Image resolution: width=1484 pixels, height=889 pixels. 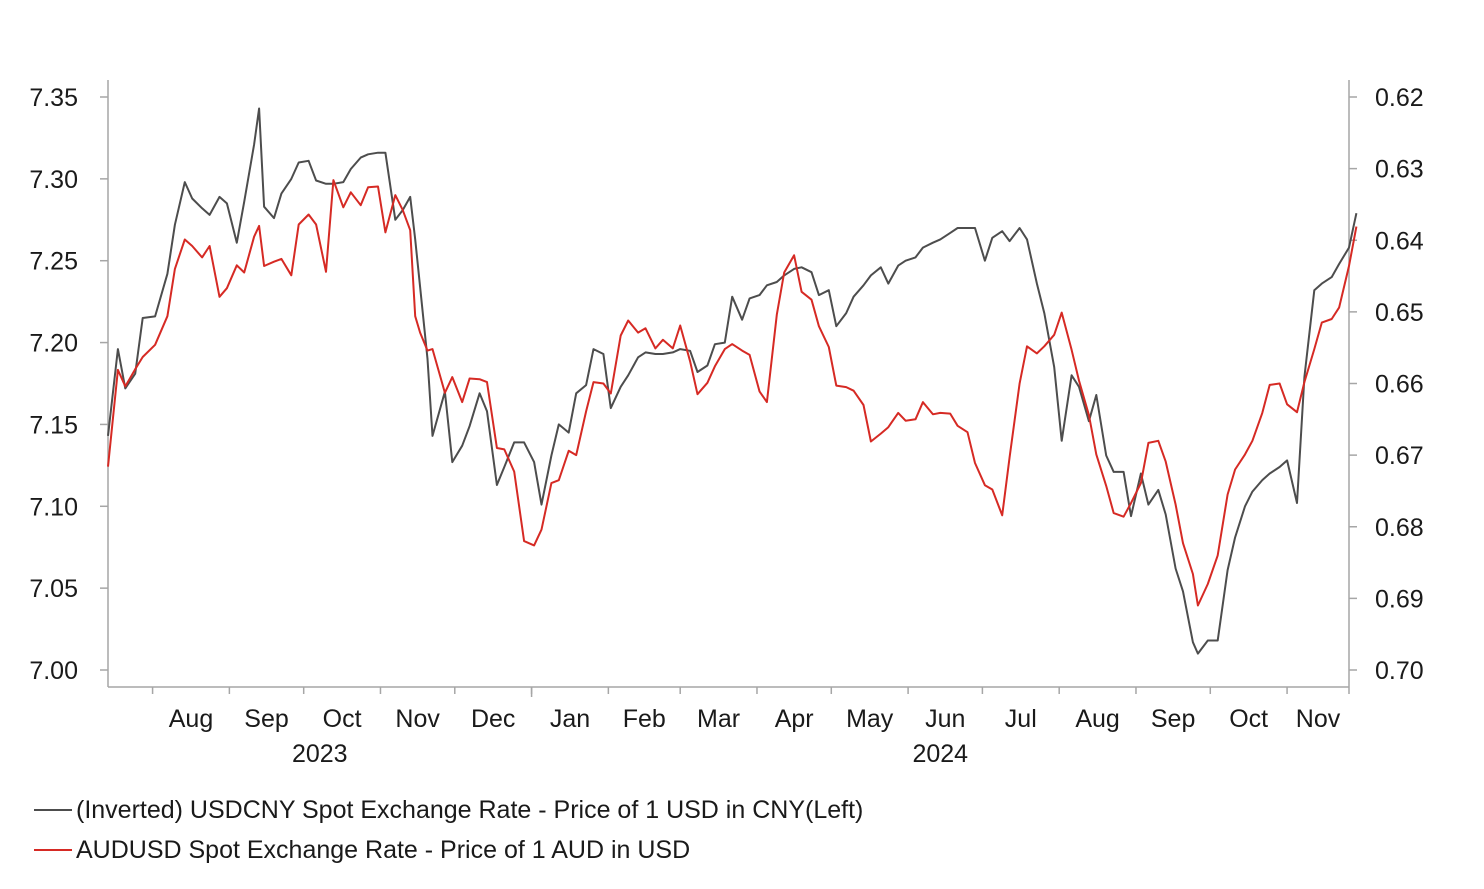 I want to click on x-axis-month-label: Jan, so click(x=570, y=719).